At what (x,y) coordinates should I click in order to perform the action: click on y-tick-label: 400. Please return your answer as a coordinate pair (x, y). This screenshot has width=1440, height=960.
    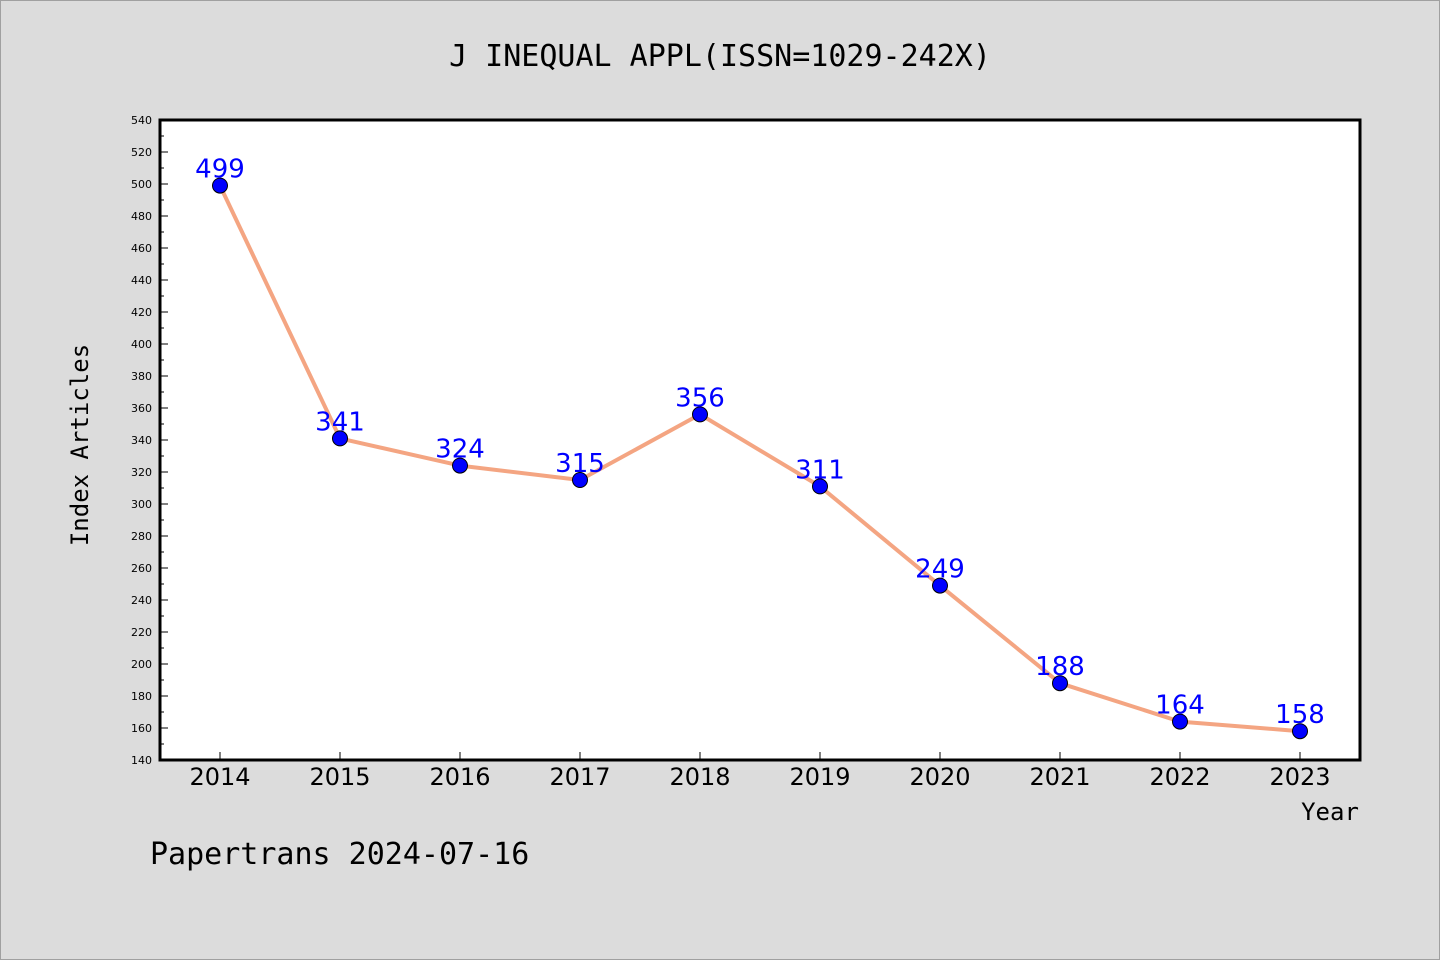
    Looking at the image, I should click on (141, 344).